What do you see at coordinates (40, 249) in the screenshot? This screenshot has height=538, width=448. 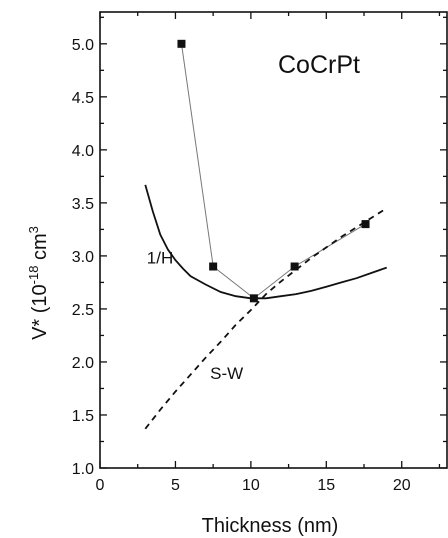 I see `y-axis-title-unit: cm` at bounding box center [40, 249].